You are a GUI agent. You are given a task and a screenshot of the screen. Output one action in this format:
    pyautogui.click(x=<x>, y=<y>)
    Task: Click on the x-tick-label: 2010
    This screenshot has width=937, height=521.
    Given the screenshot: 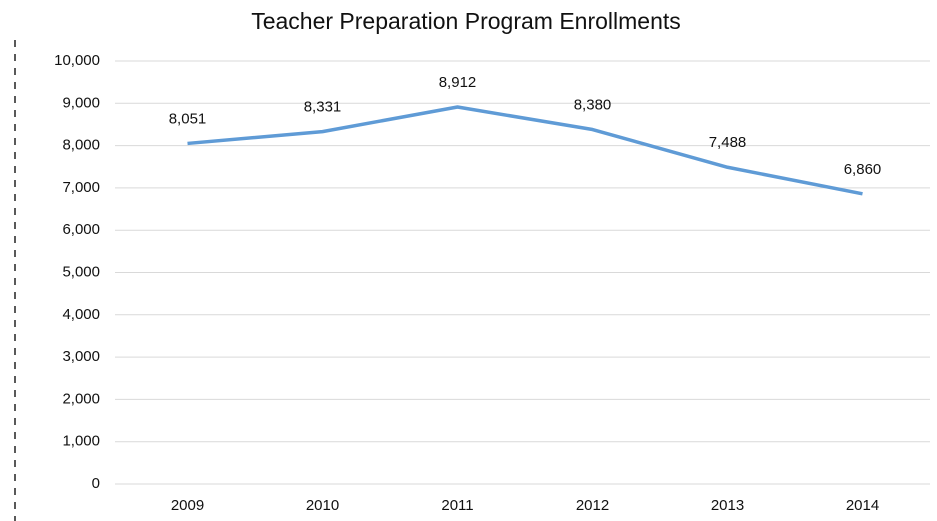 What is the action you would take?
    pyautogui.click(x=322, y=505)
    